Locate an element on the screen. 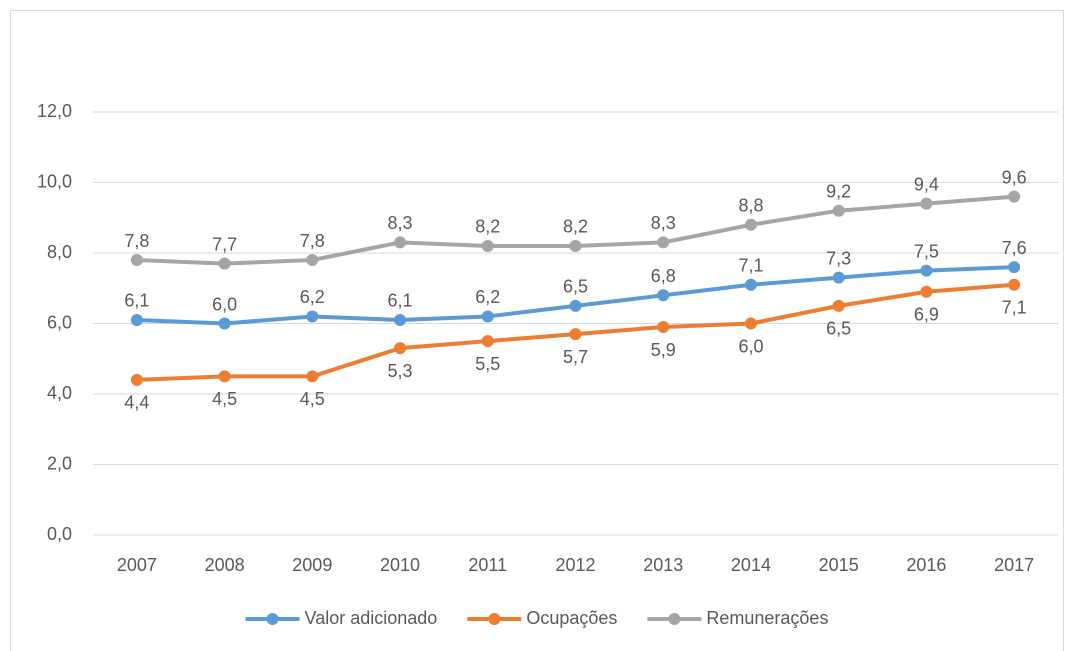 Image resolution: width=1074 pixels, height=651 pixels. data-label: 7,6 is located at coordinates (1014, 248).